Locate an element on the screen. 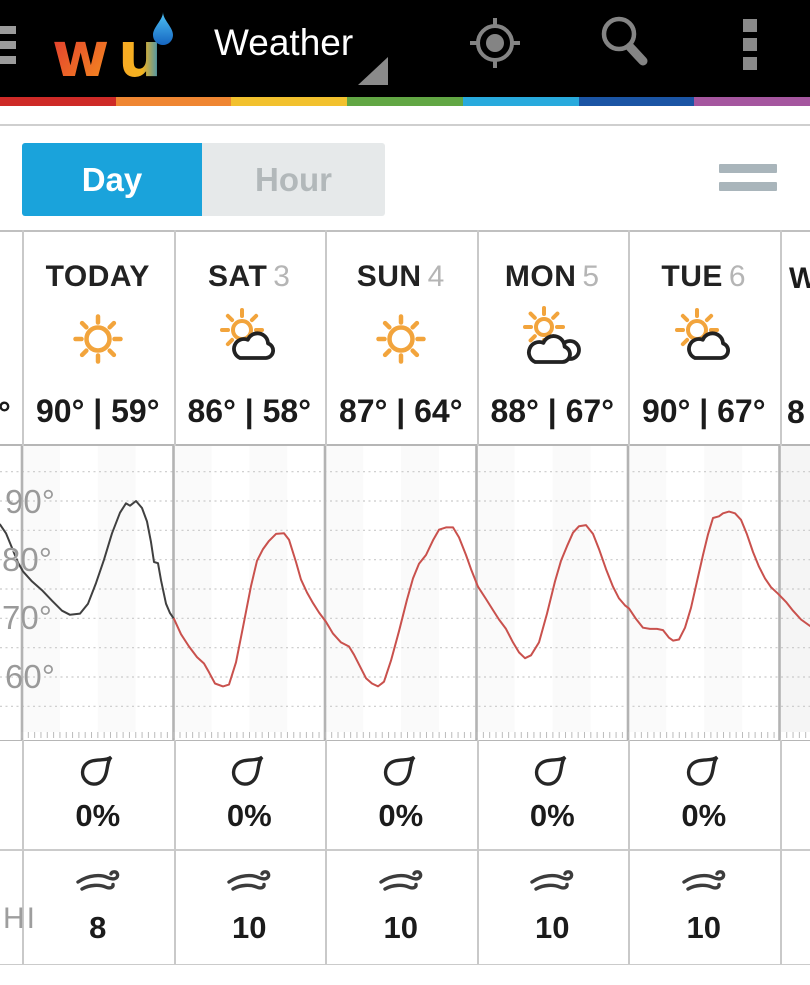  day-label: SUN 4 is located at coordinates (400, 276).